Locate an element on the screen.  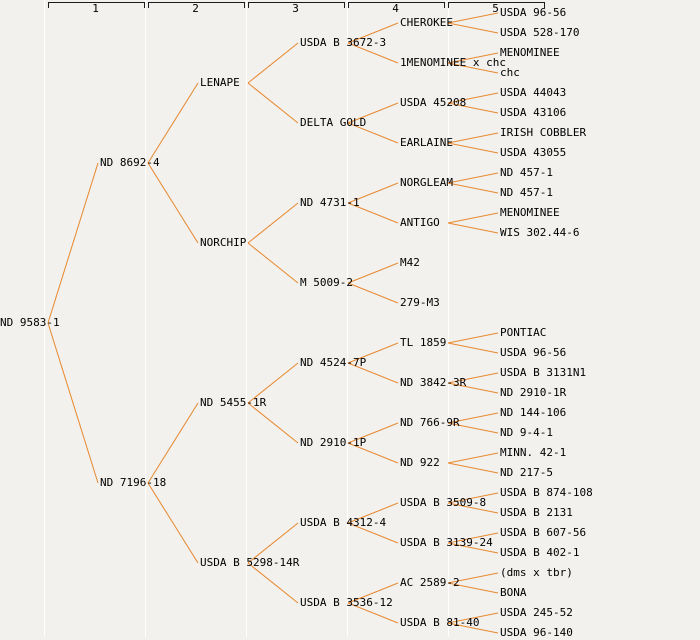
tree-node-label: chc is located at coordinates (510, 72).